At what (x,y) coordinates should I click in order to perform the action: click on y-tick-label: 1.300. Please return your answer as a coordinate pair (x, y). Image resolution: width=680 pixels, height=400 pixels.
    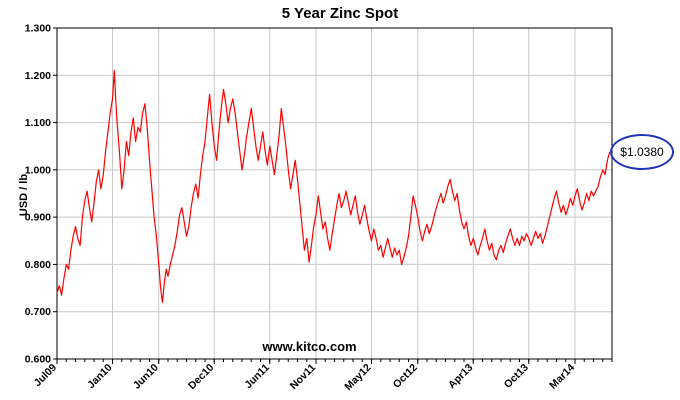
    Looking at the image, I should click on (38, 29).